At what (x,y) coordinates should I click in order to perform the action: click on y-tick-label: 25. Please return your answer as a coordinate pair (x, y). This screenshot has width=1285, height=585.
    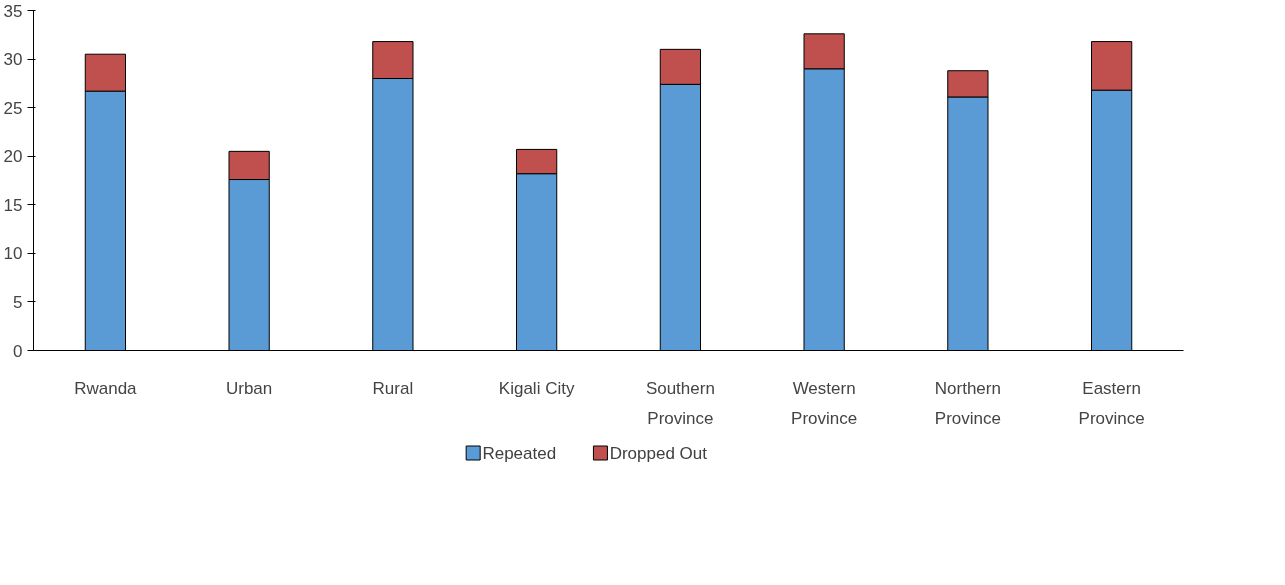
    Looking at the image, I should click on (13, 108).